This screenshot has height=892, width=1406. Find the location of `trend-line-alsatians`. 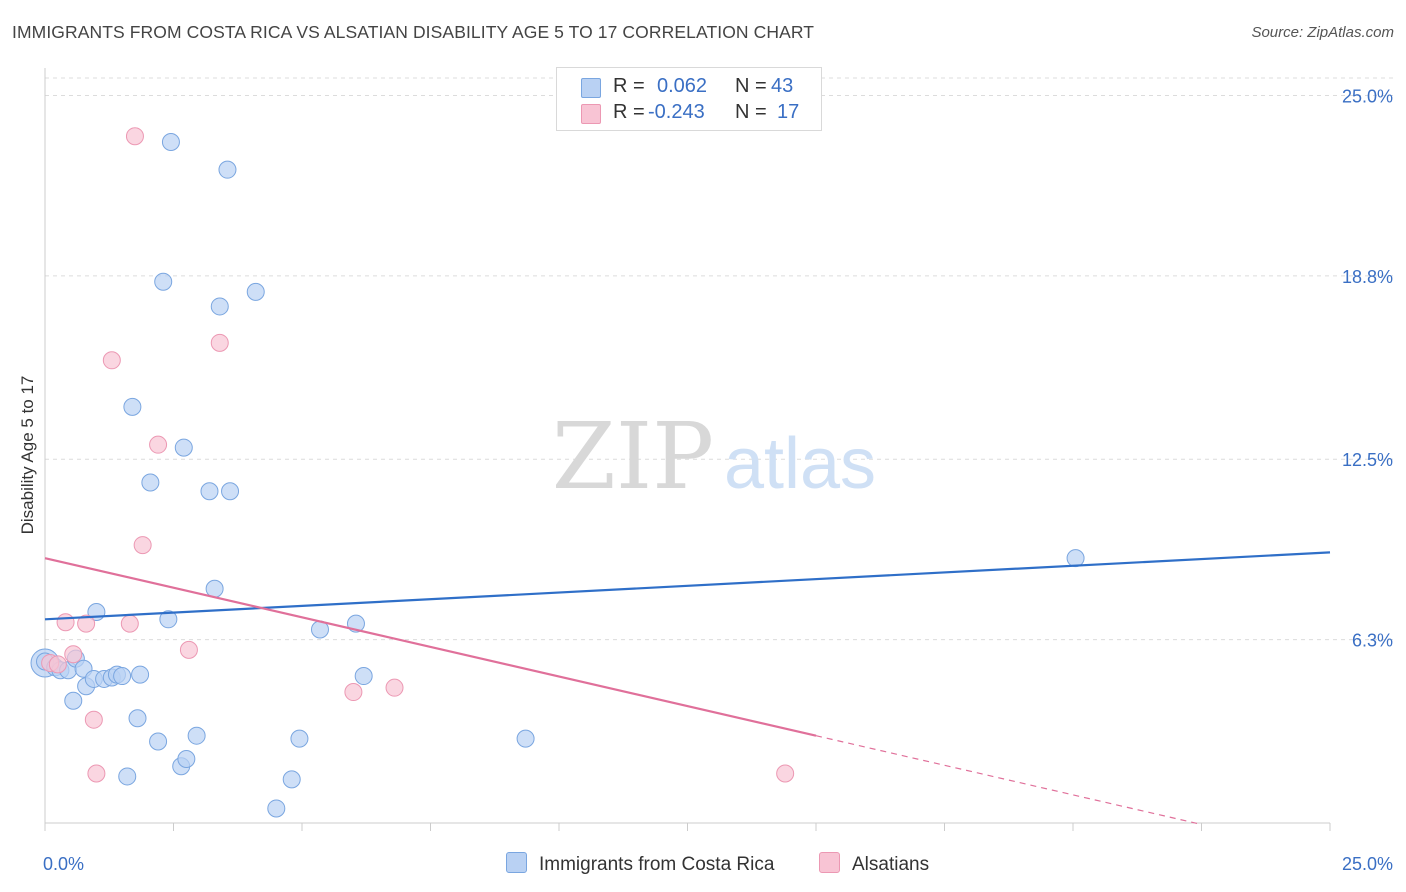

trend-line-alsatians is located at coordinates (430, 647).